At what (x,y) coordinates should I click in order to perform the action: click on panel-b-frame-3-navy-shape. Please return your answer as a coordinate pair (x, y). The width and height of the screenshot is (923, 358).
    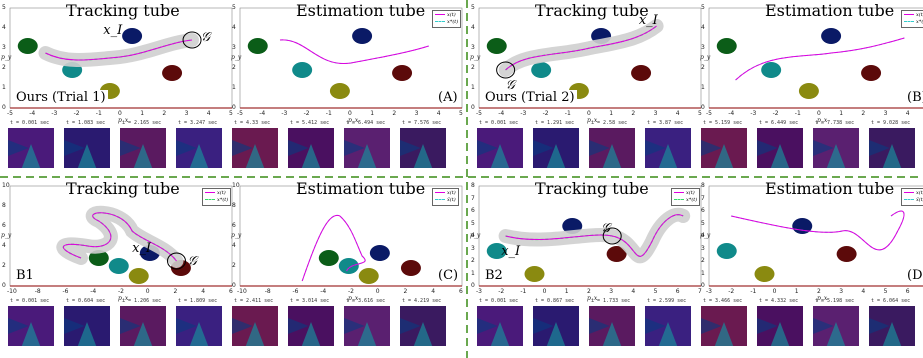
    Looking at the image, I should click on (655, 148).